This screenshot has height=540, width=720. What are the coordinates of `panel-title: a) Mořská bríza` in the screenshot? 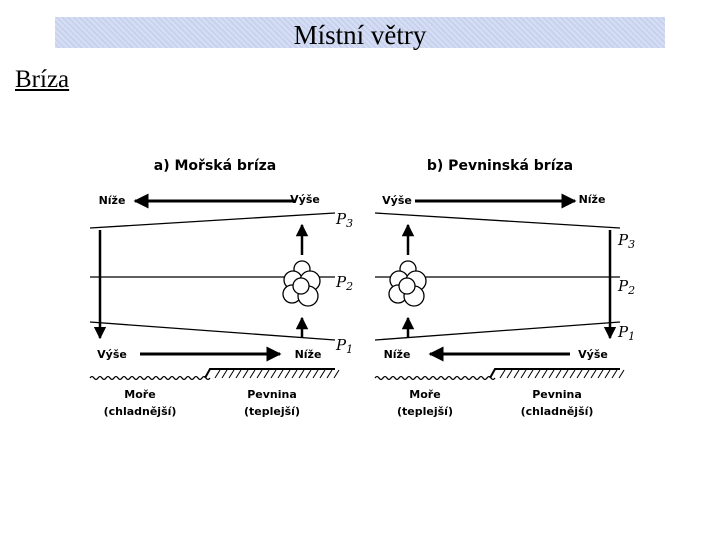 It's located at (215, 166).